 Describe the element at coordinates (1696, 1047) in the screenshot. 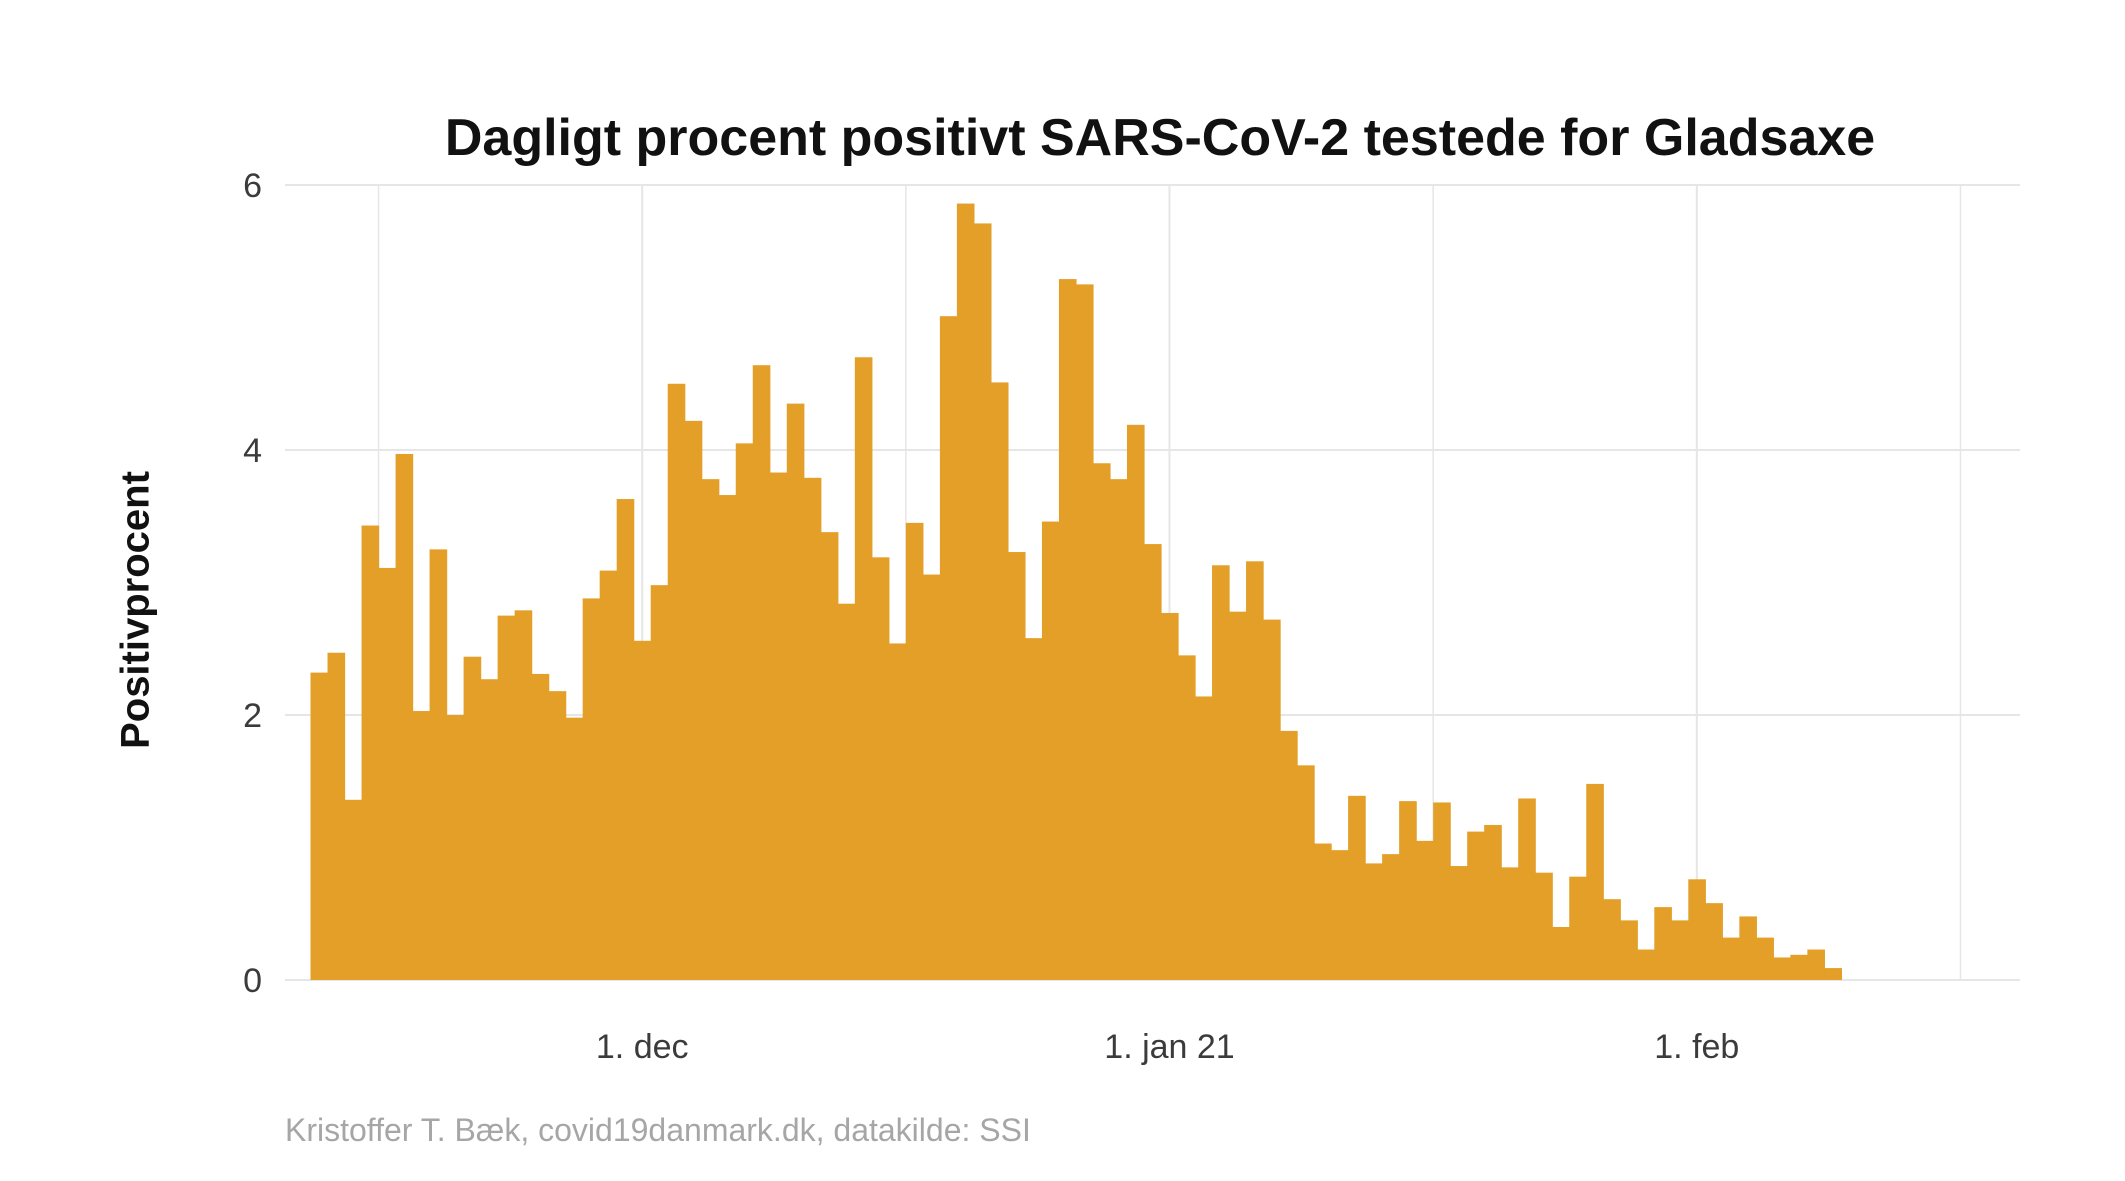

I see `x-tick-label: 1. feb` at that location.